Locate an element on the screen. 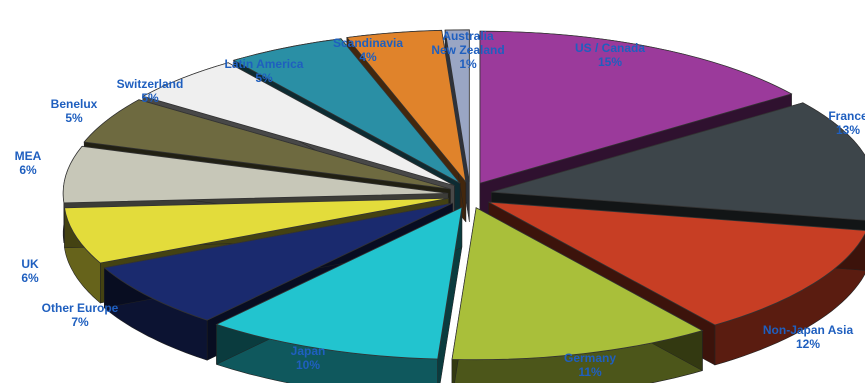 The image size is (865, 383). slice-label: Benelux 5% is located at coordinates (74, 111).